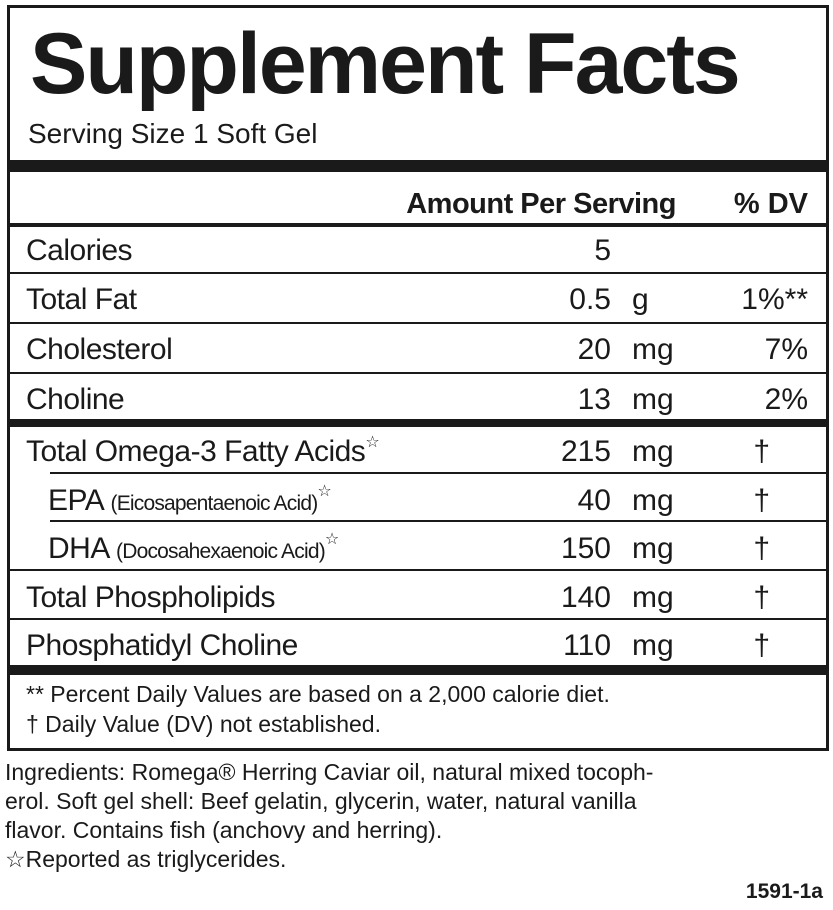  What do you see at coordinates (418, 549) in the screenshot?
I see `nutrient-row: DHA (Docosahexaenoic Acid)☆ 150 mg †` at bounding box center [418, 549].